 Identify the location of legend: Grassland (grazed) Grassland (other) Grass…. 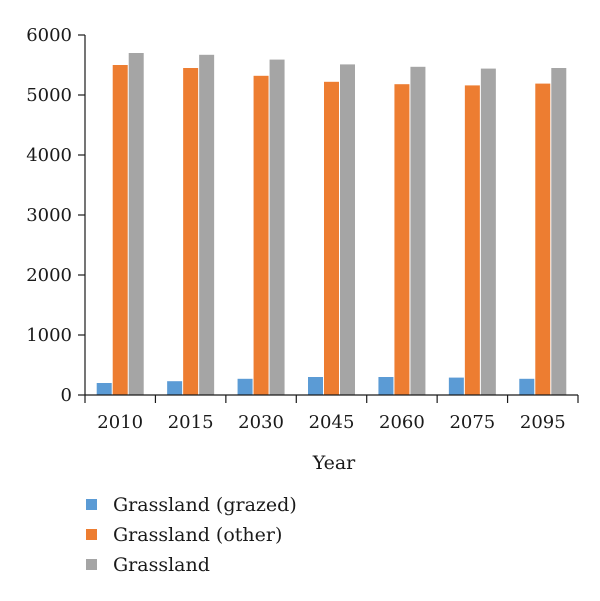
(191, 535).